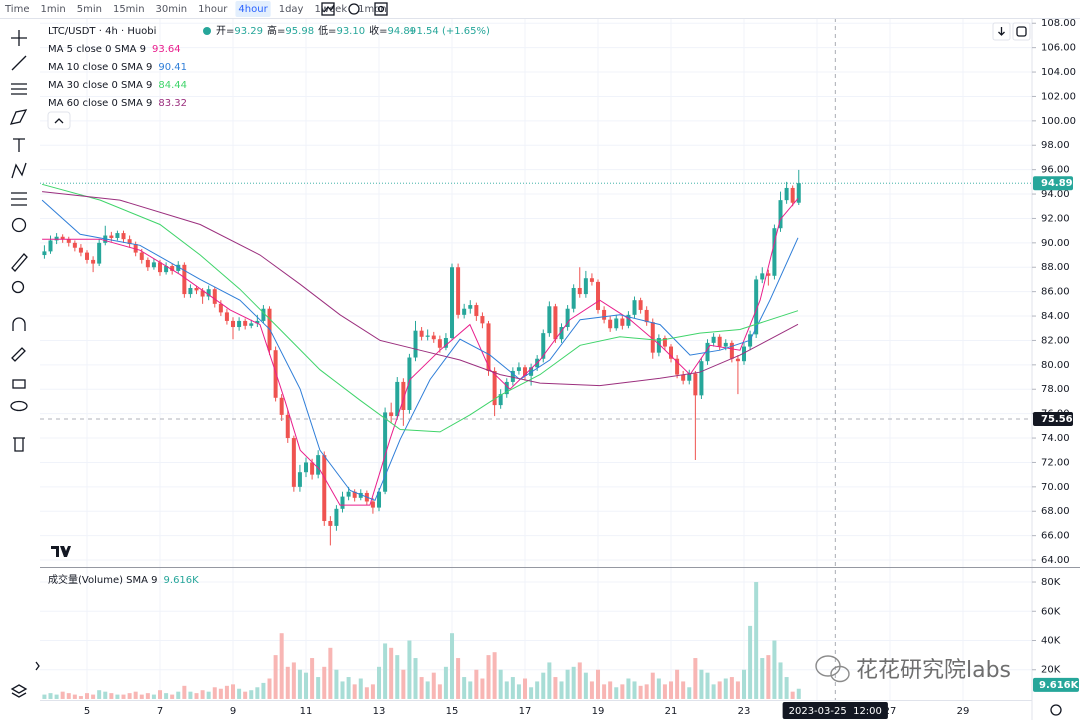  What do you see at coordinates (160, 711) in the screenshot?
I see `x-tick-label: 7` at bounding box center [160, 711].